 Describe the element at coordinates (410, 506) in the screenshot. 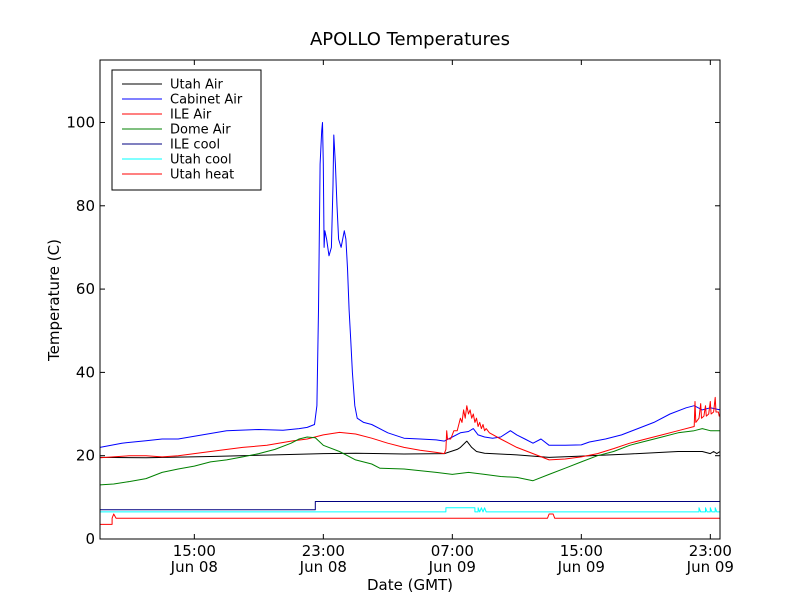

I see `series-line-ile-cool` at that location.